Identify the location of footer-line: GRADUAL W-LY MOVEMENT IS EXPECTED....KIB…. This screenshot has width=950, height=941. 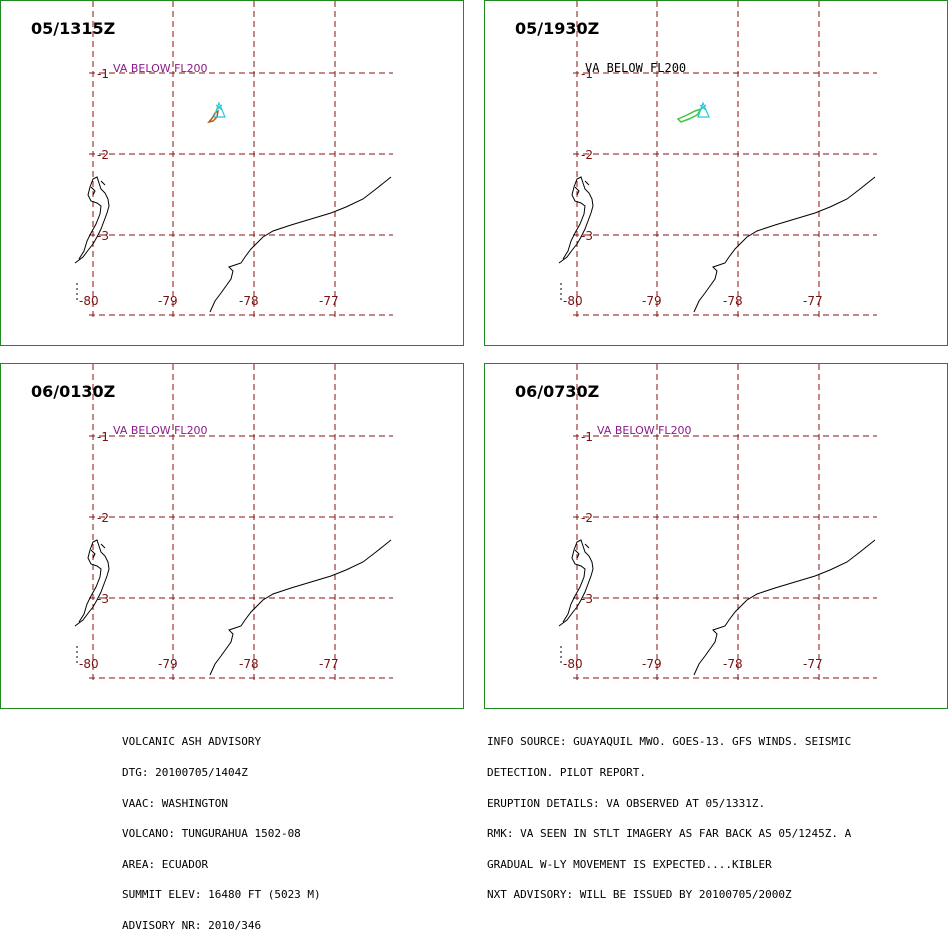
(629, 864).